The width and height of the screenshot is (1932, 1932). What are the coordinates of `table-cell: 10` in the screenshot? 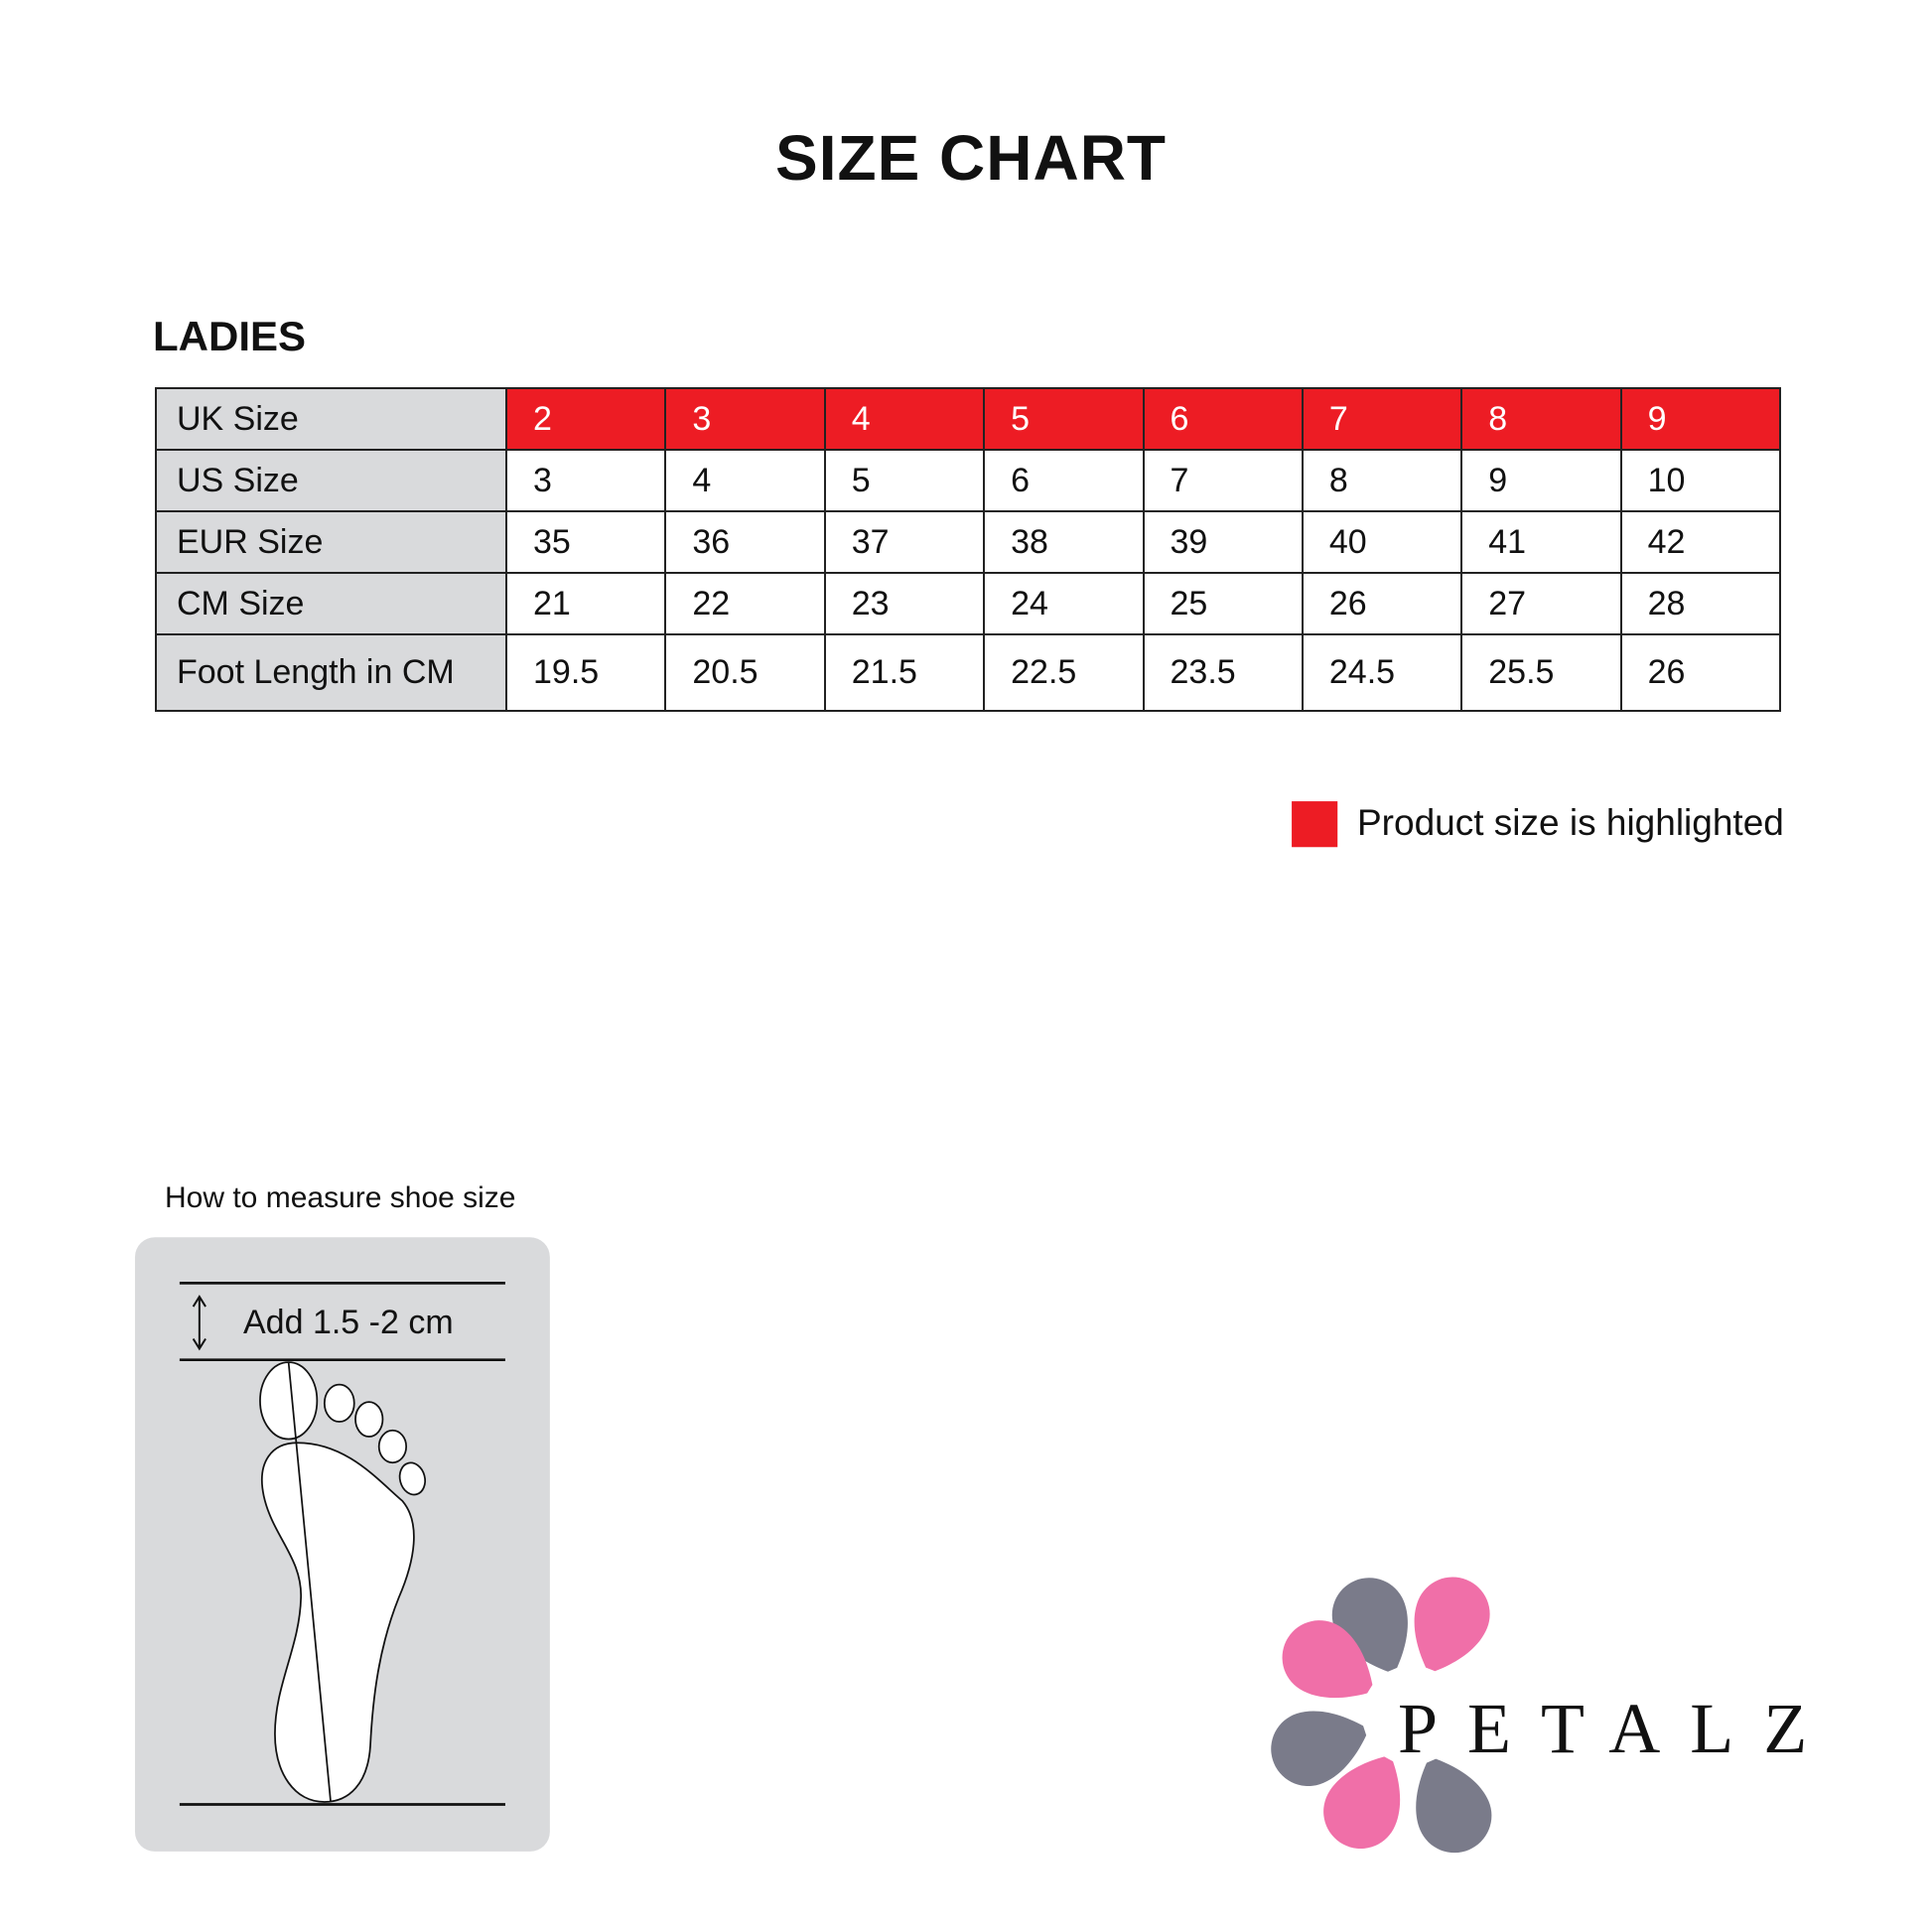 It's located at (1701, 481).